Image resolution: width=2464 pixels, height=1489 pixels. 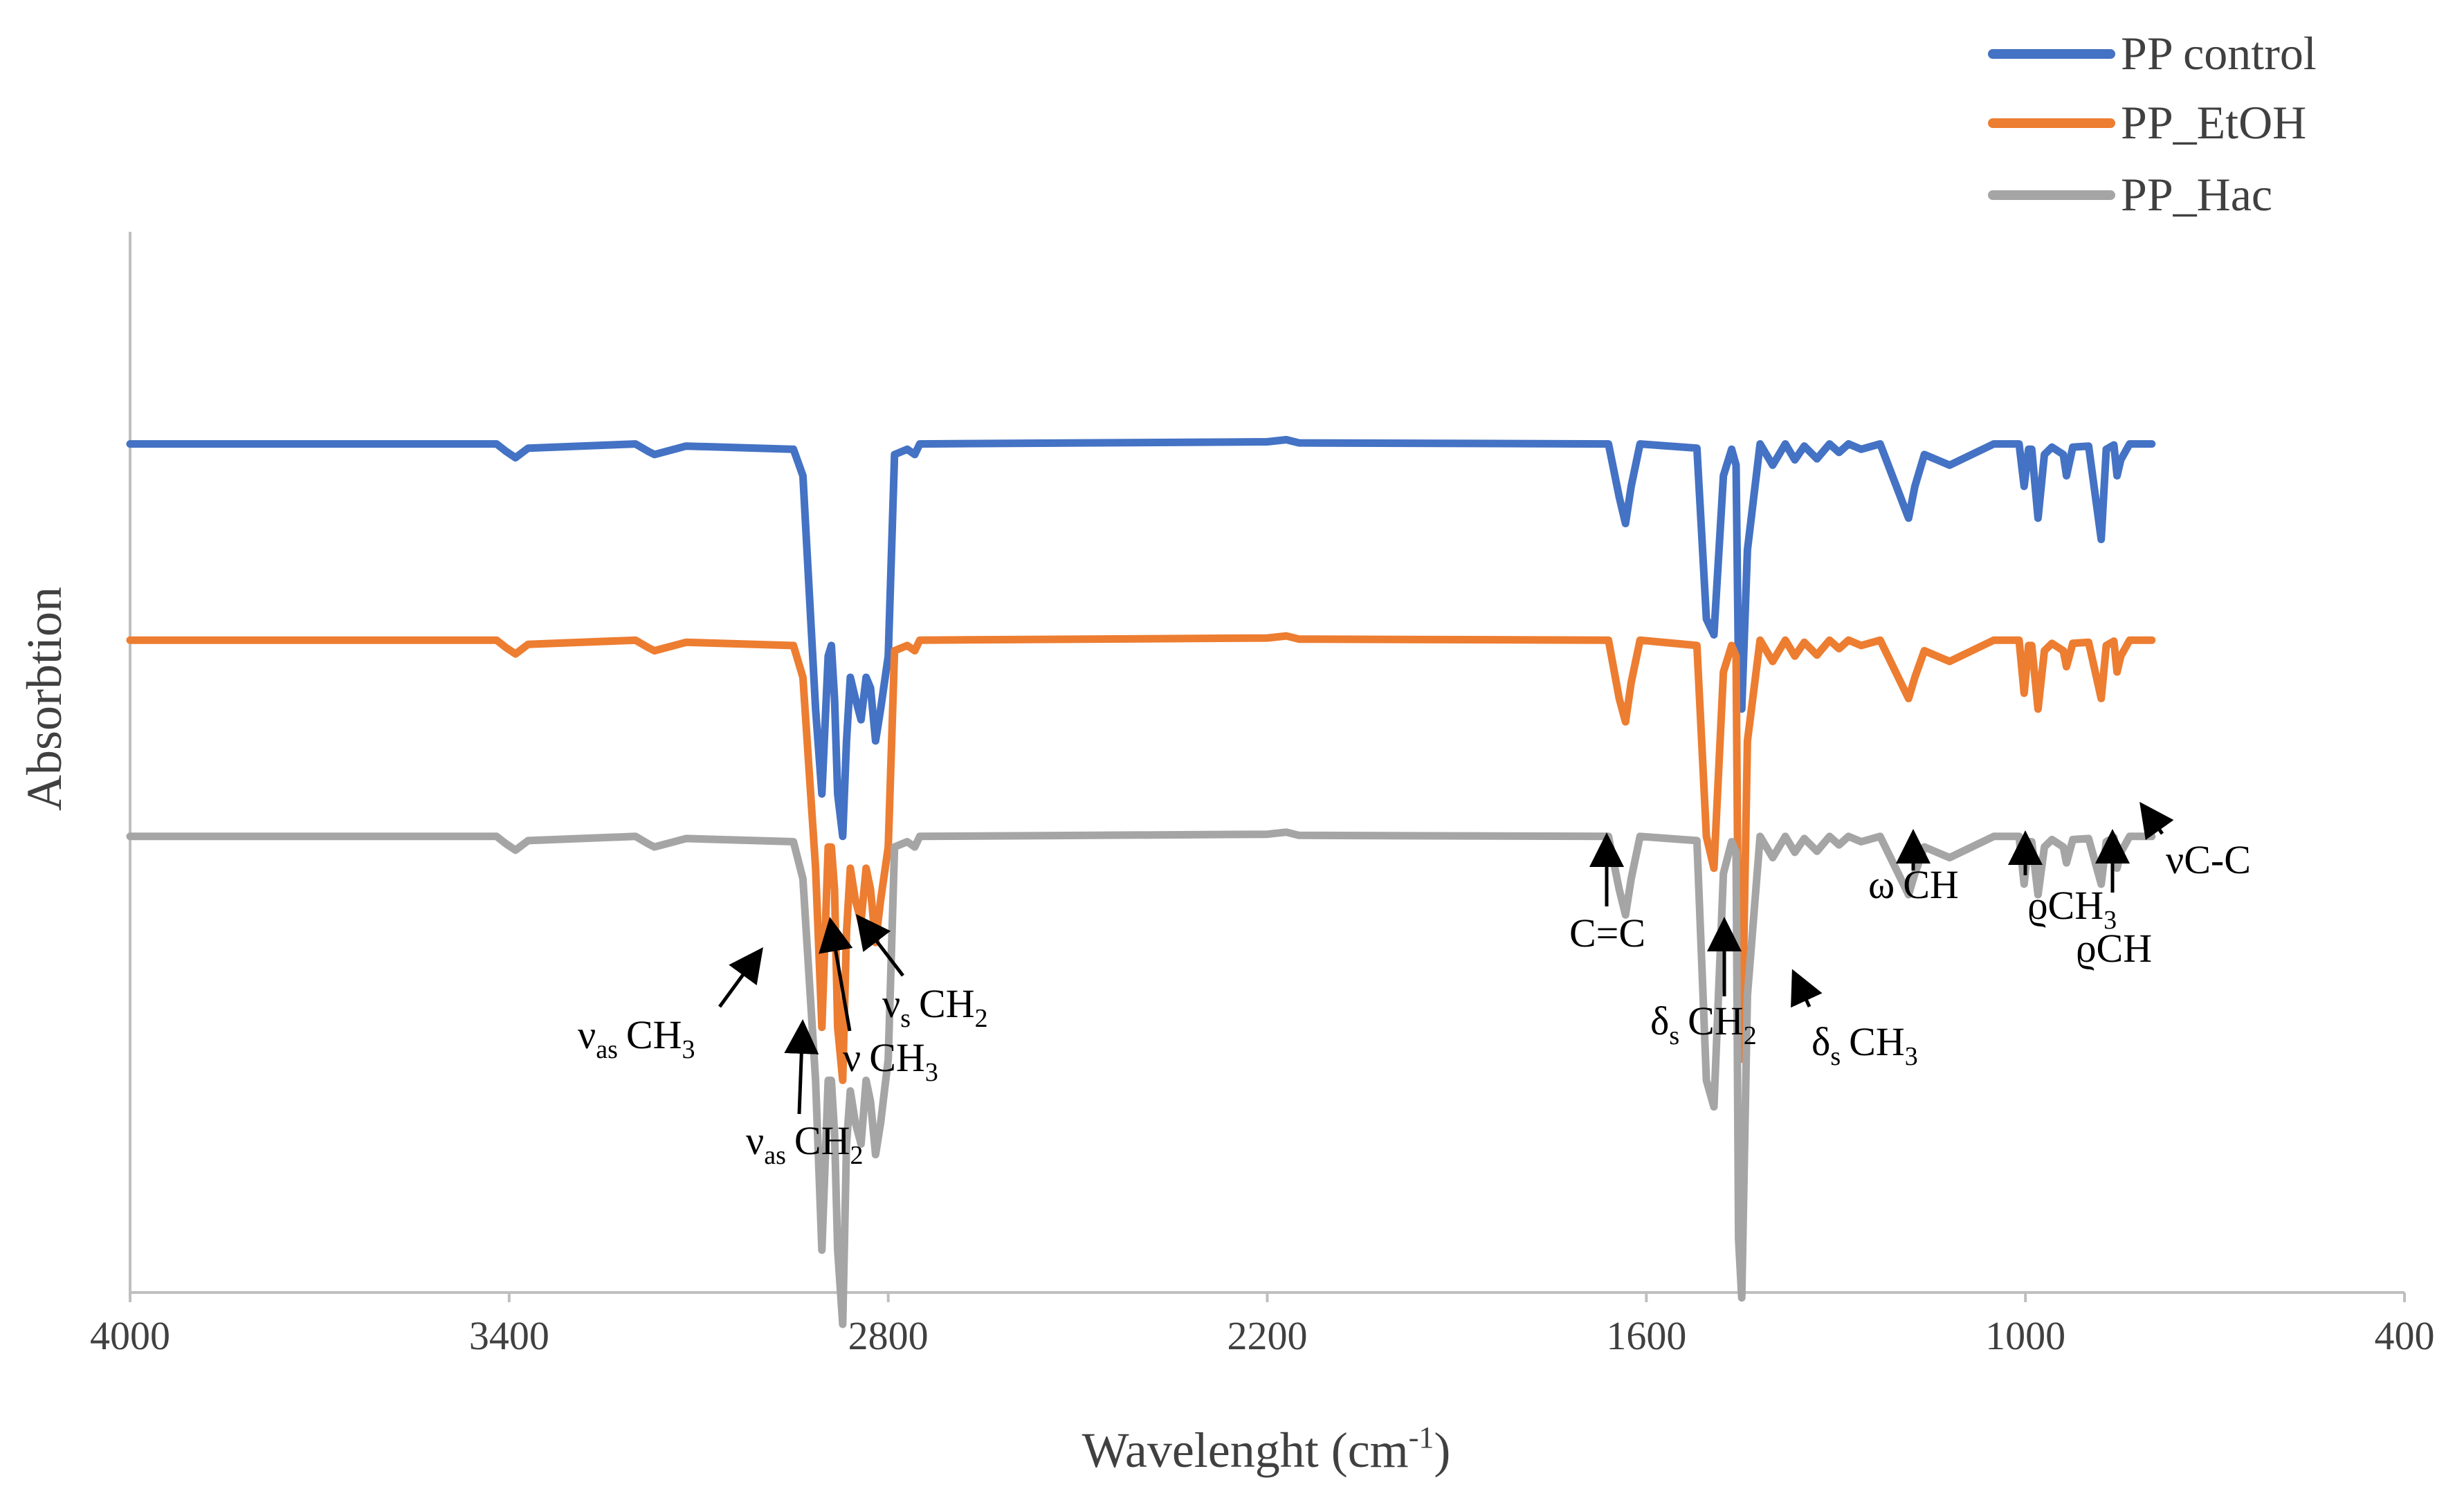 I want to click on x-axis-title: Wavelenght (cm-1), so click(x=1266, y=1449).